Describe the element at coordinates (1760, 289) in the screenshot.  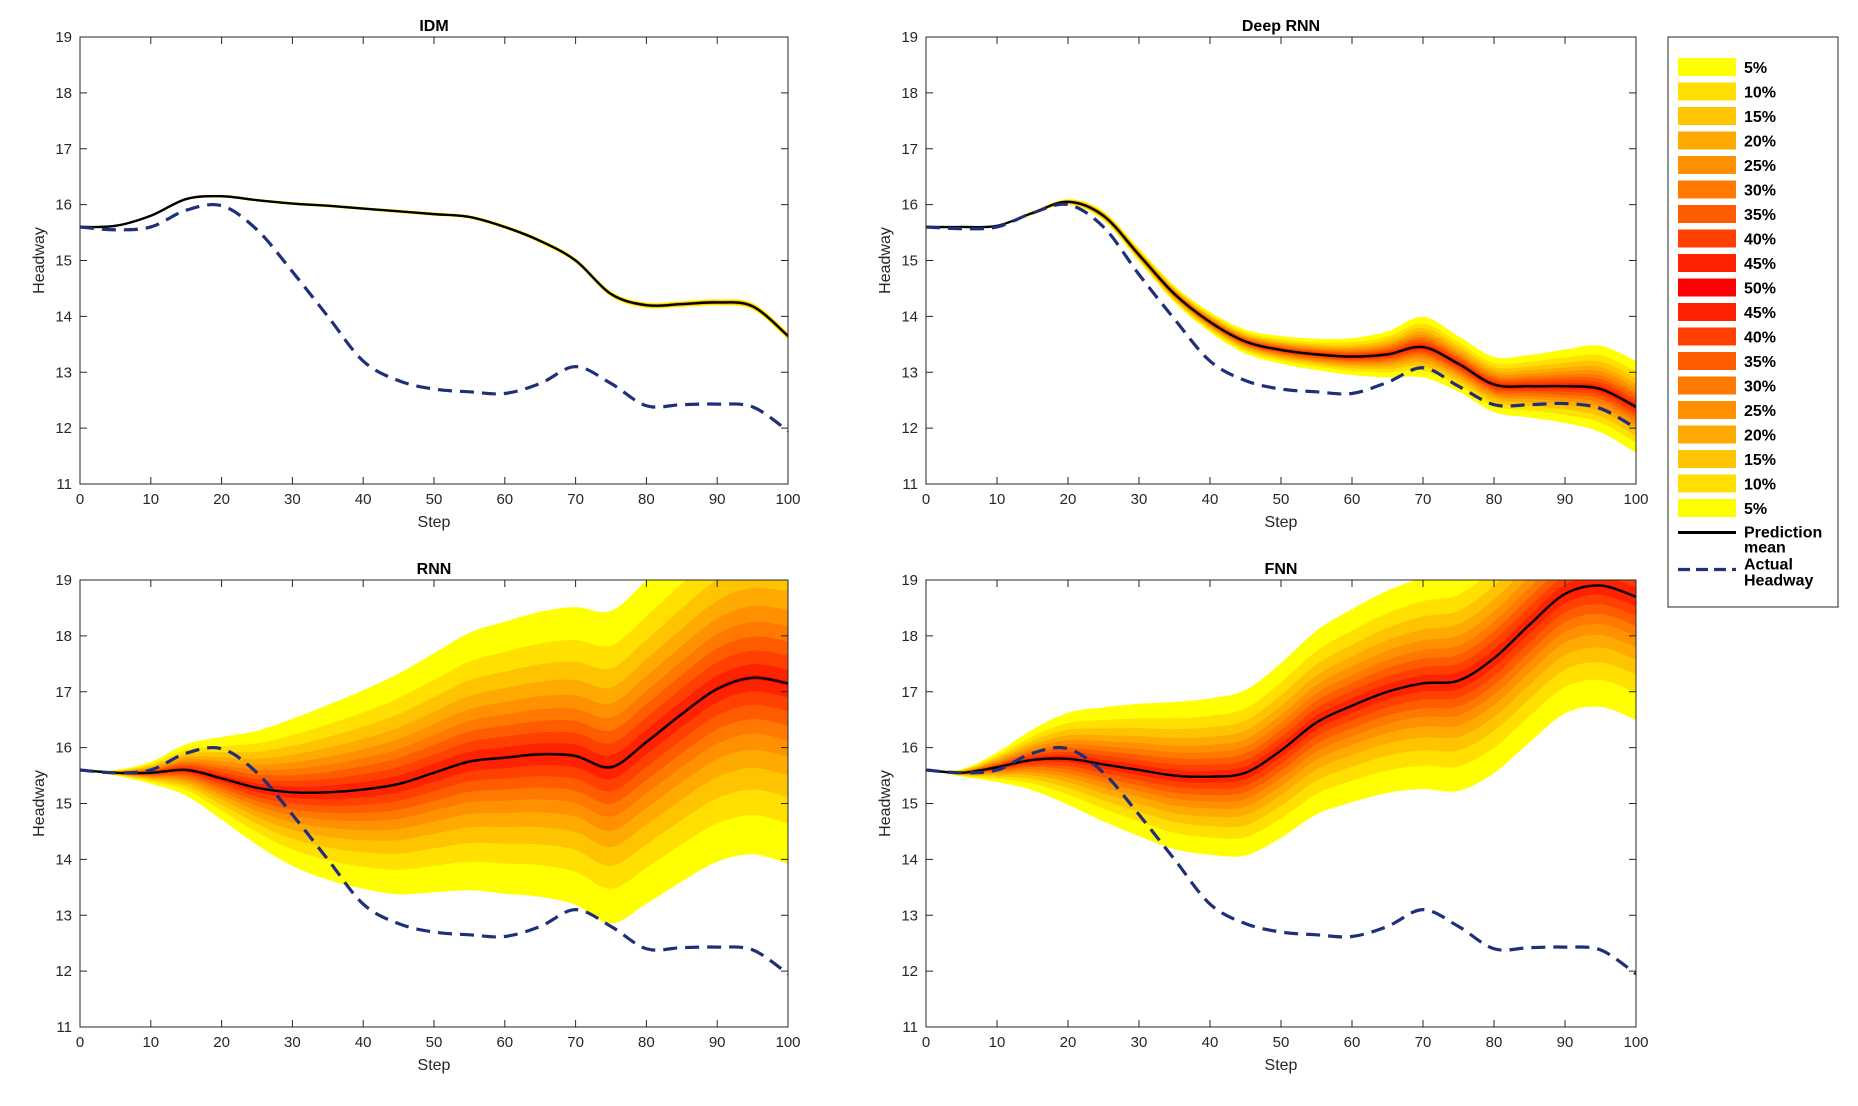
I see `legend-label: 50%` at that location.